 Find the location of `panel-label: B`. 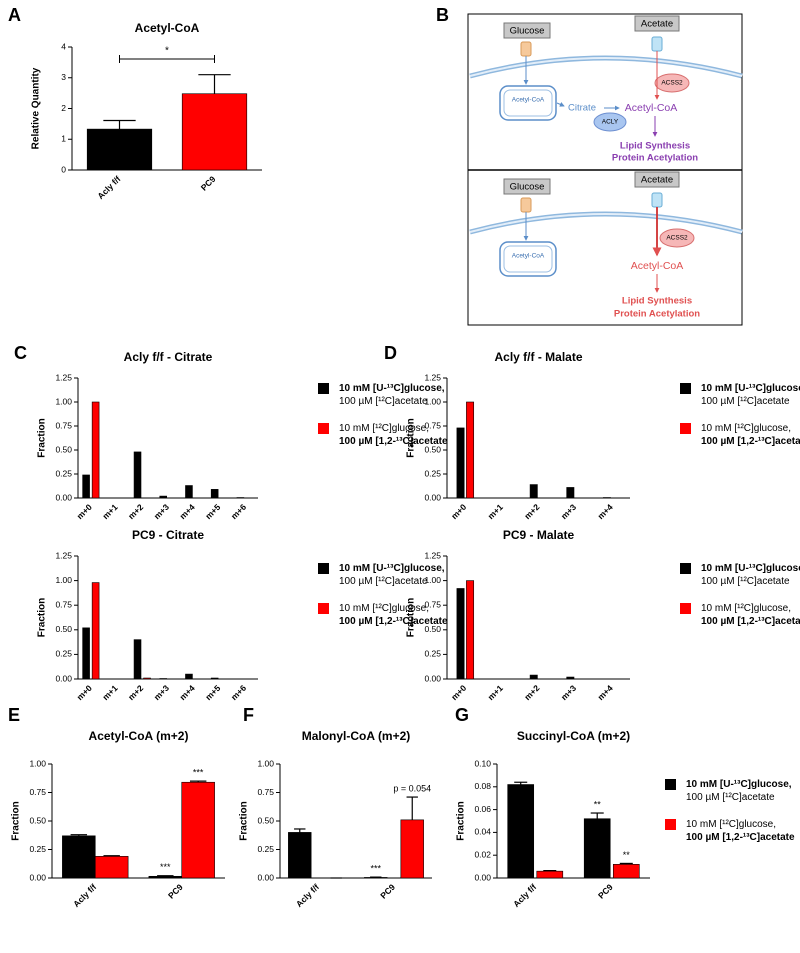

panel-label: B is located at coordinates (442, 15).